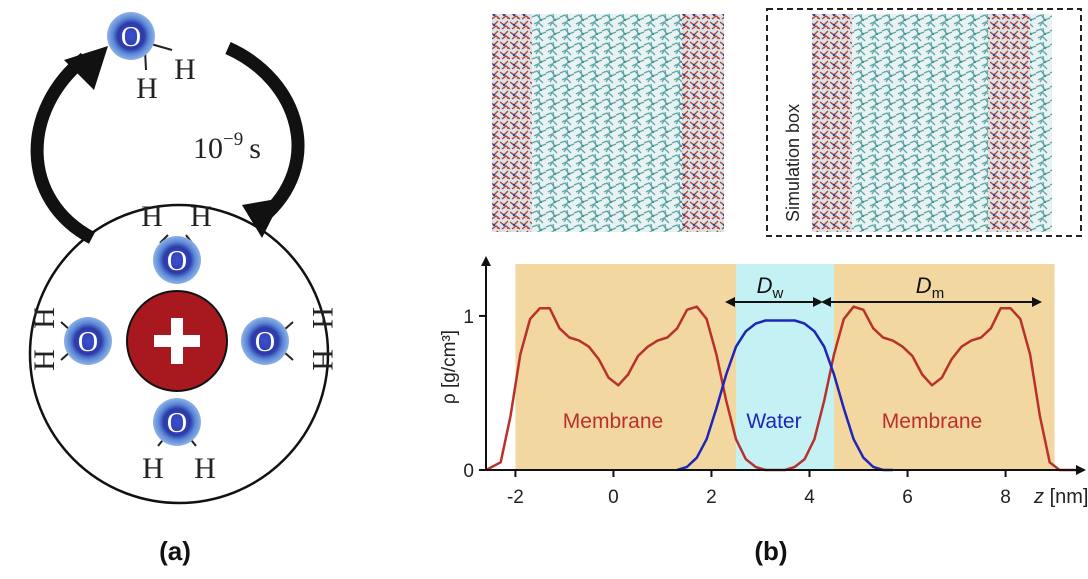 This screenshot has height=579, width=1088. I want to click on exchange-arrow-right, so click(265, 132).